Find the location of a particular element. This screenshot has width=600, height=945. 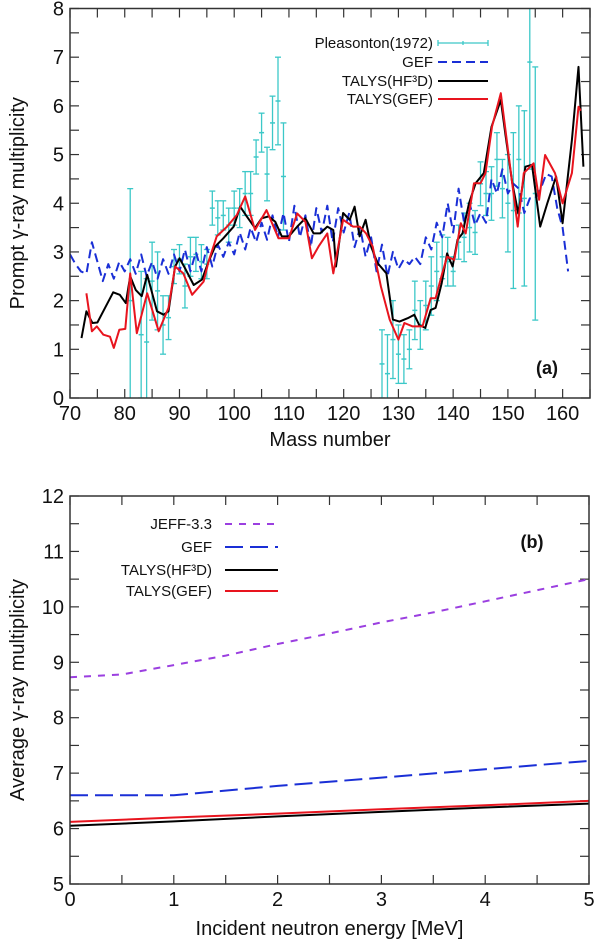

x-tick-label: 80 is located at coordinates (125, 414).